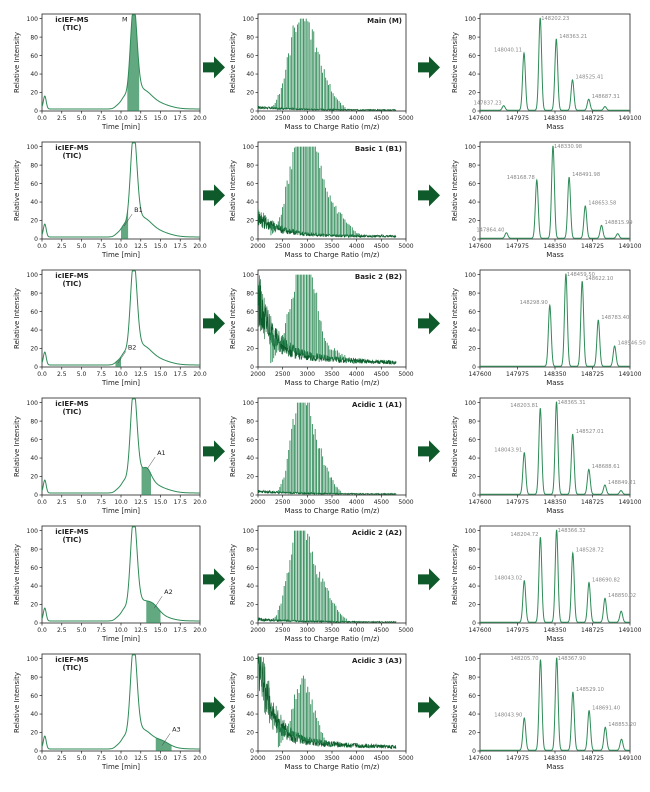 The width and height of the screenshot is (650, 792). What do you see at coordinates (120, 767) in the screenshot?
I see `tic-r5-x-axis-label: Time [min]` at bounding box center [120, 767].